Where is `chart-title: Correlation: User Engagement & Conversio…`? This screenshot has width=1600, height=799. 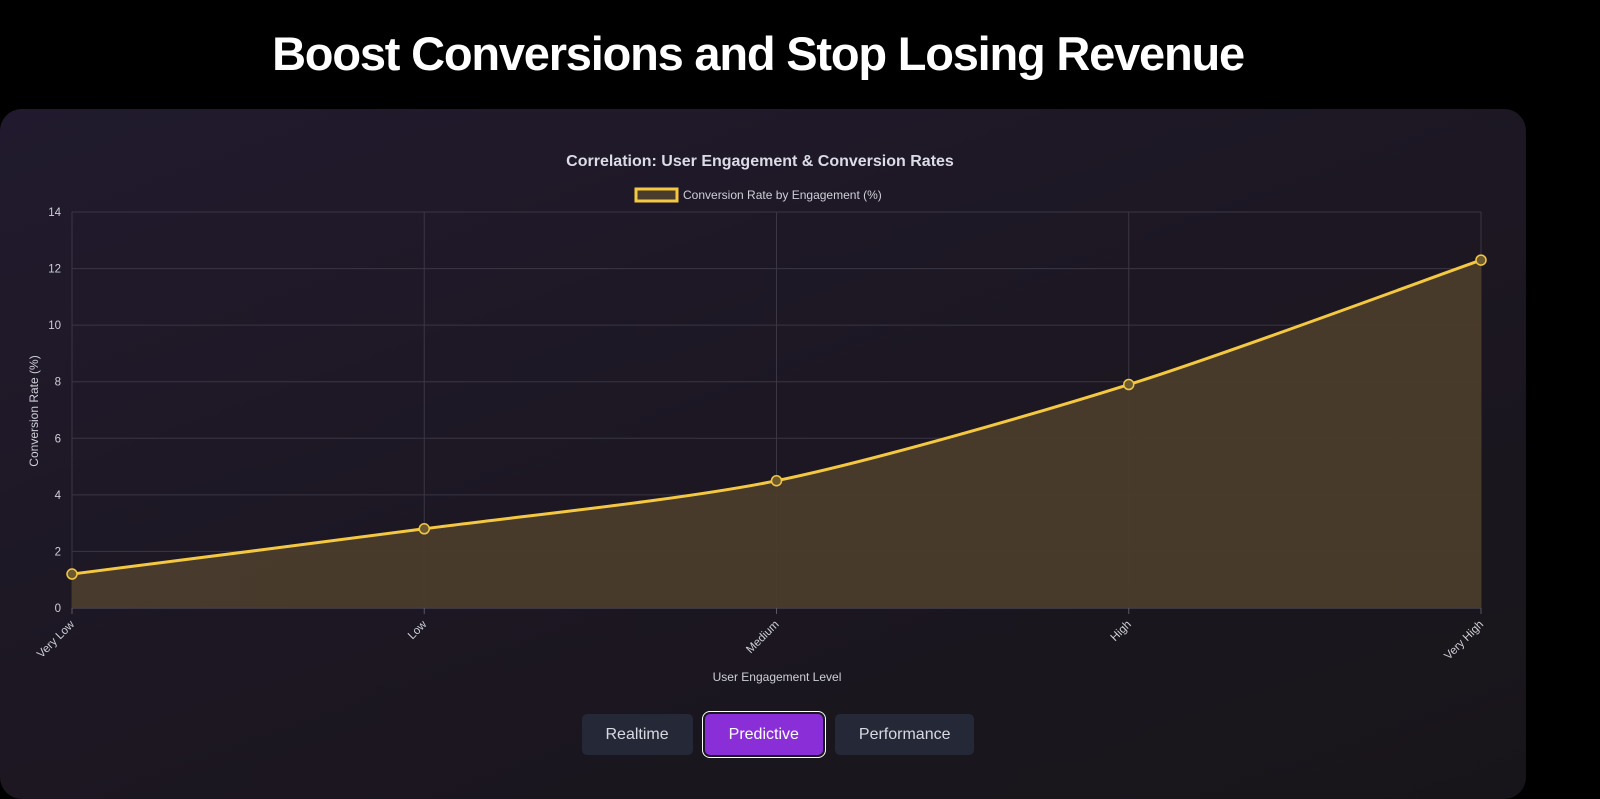 chart-title: Correlation: User Engagement & Conversio… is located at coordinates (760, 161).